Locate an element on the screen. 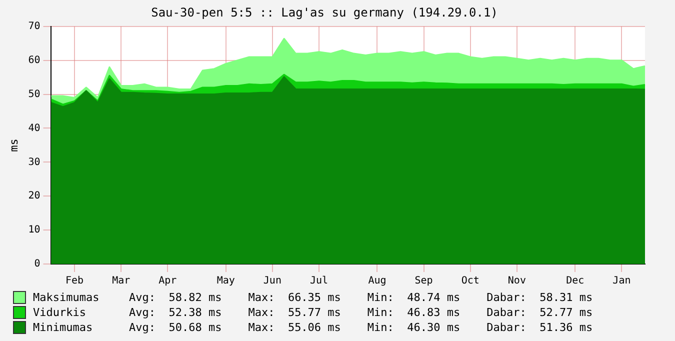 The height and width of the screenshot is (341, 675). legend-label: Minimumas is located at coordinates (63, 327).